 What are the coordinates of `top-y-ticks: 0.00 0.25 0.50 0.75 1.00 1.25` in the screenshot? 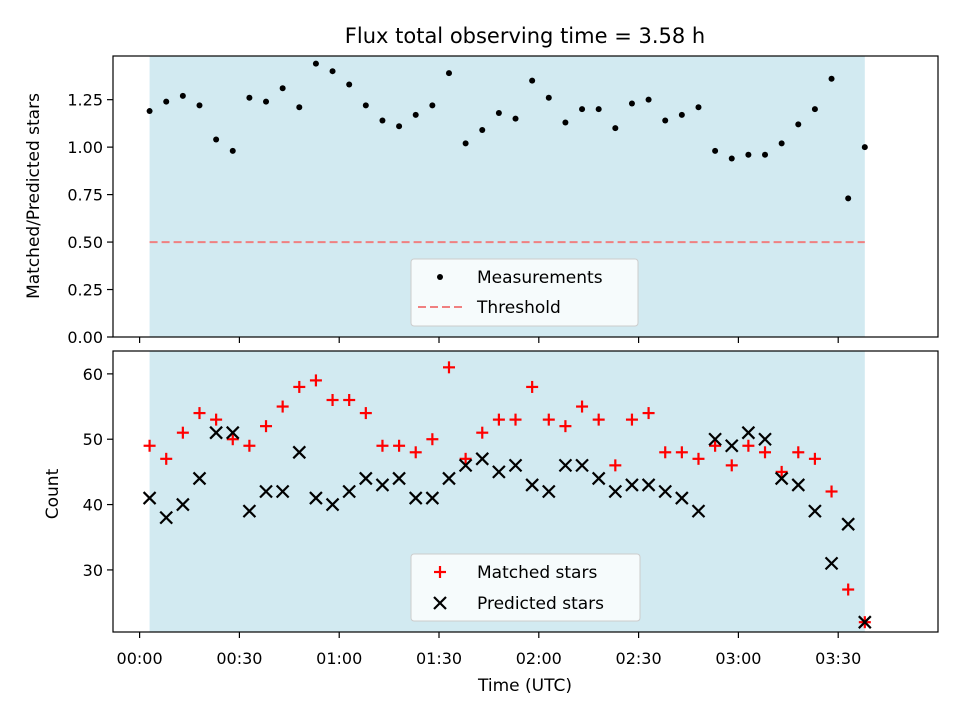 It's located at (90, 219).